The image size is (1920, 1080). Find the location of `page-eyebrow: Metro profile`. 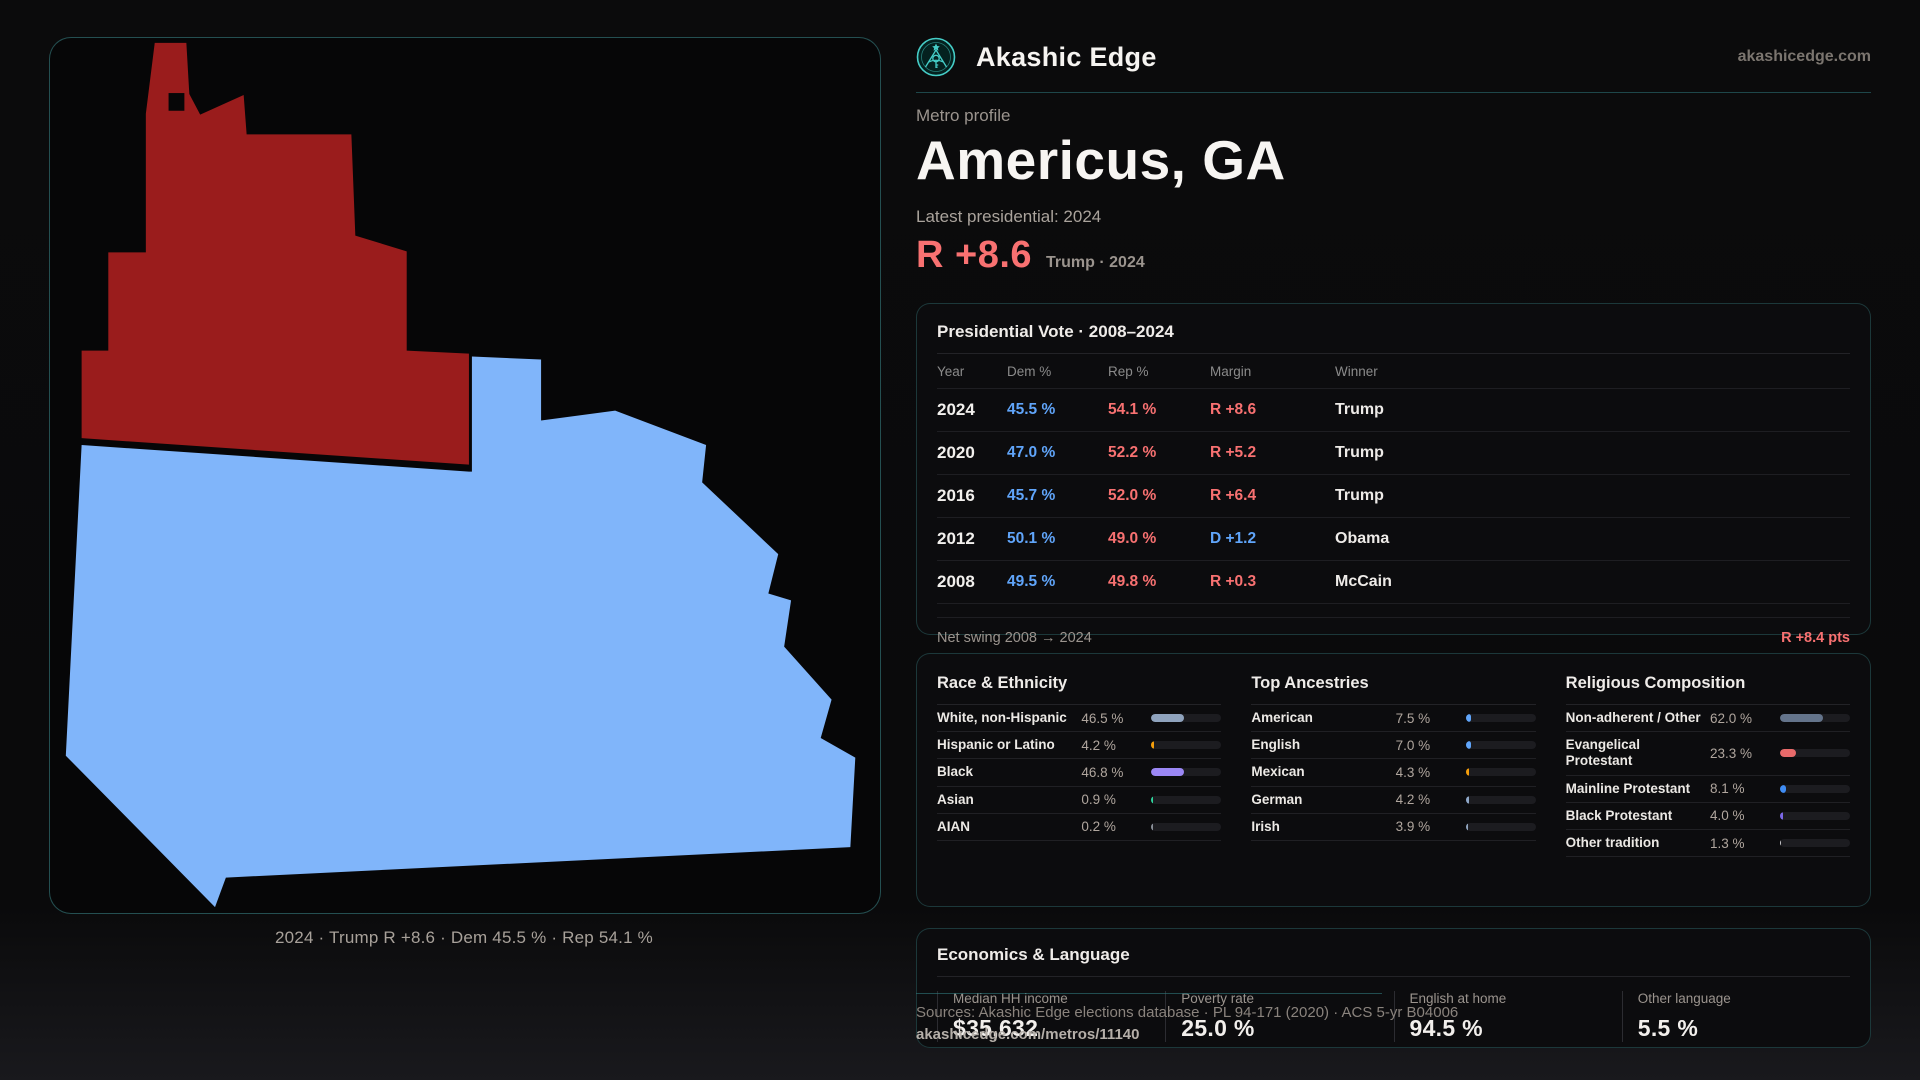

page-eyebrow: Metro profile is located at coordinates (963, 115).